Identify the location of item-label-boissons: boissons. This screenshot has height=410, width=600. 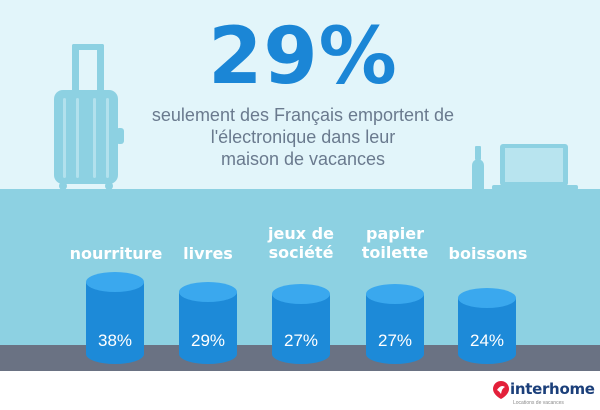
(488, 253).